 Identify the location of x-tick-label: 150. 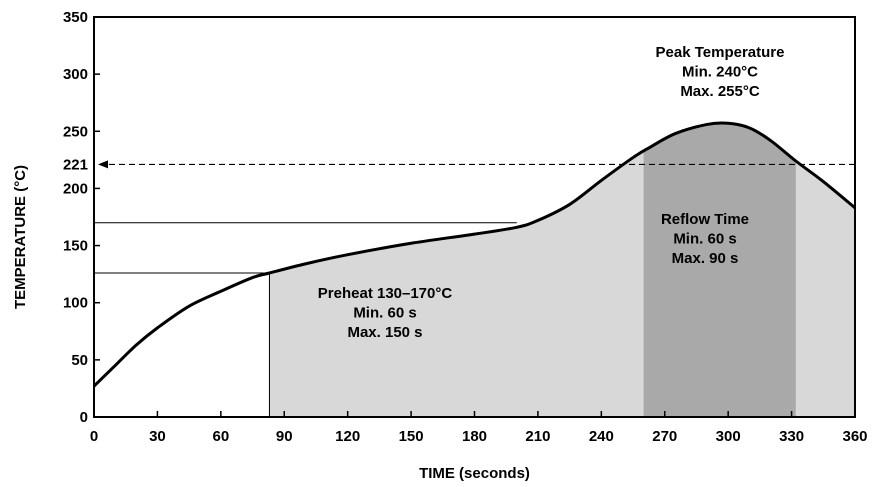
(411, 436).